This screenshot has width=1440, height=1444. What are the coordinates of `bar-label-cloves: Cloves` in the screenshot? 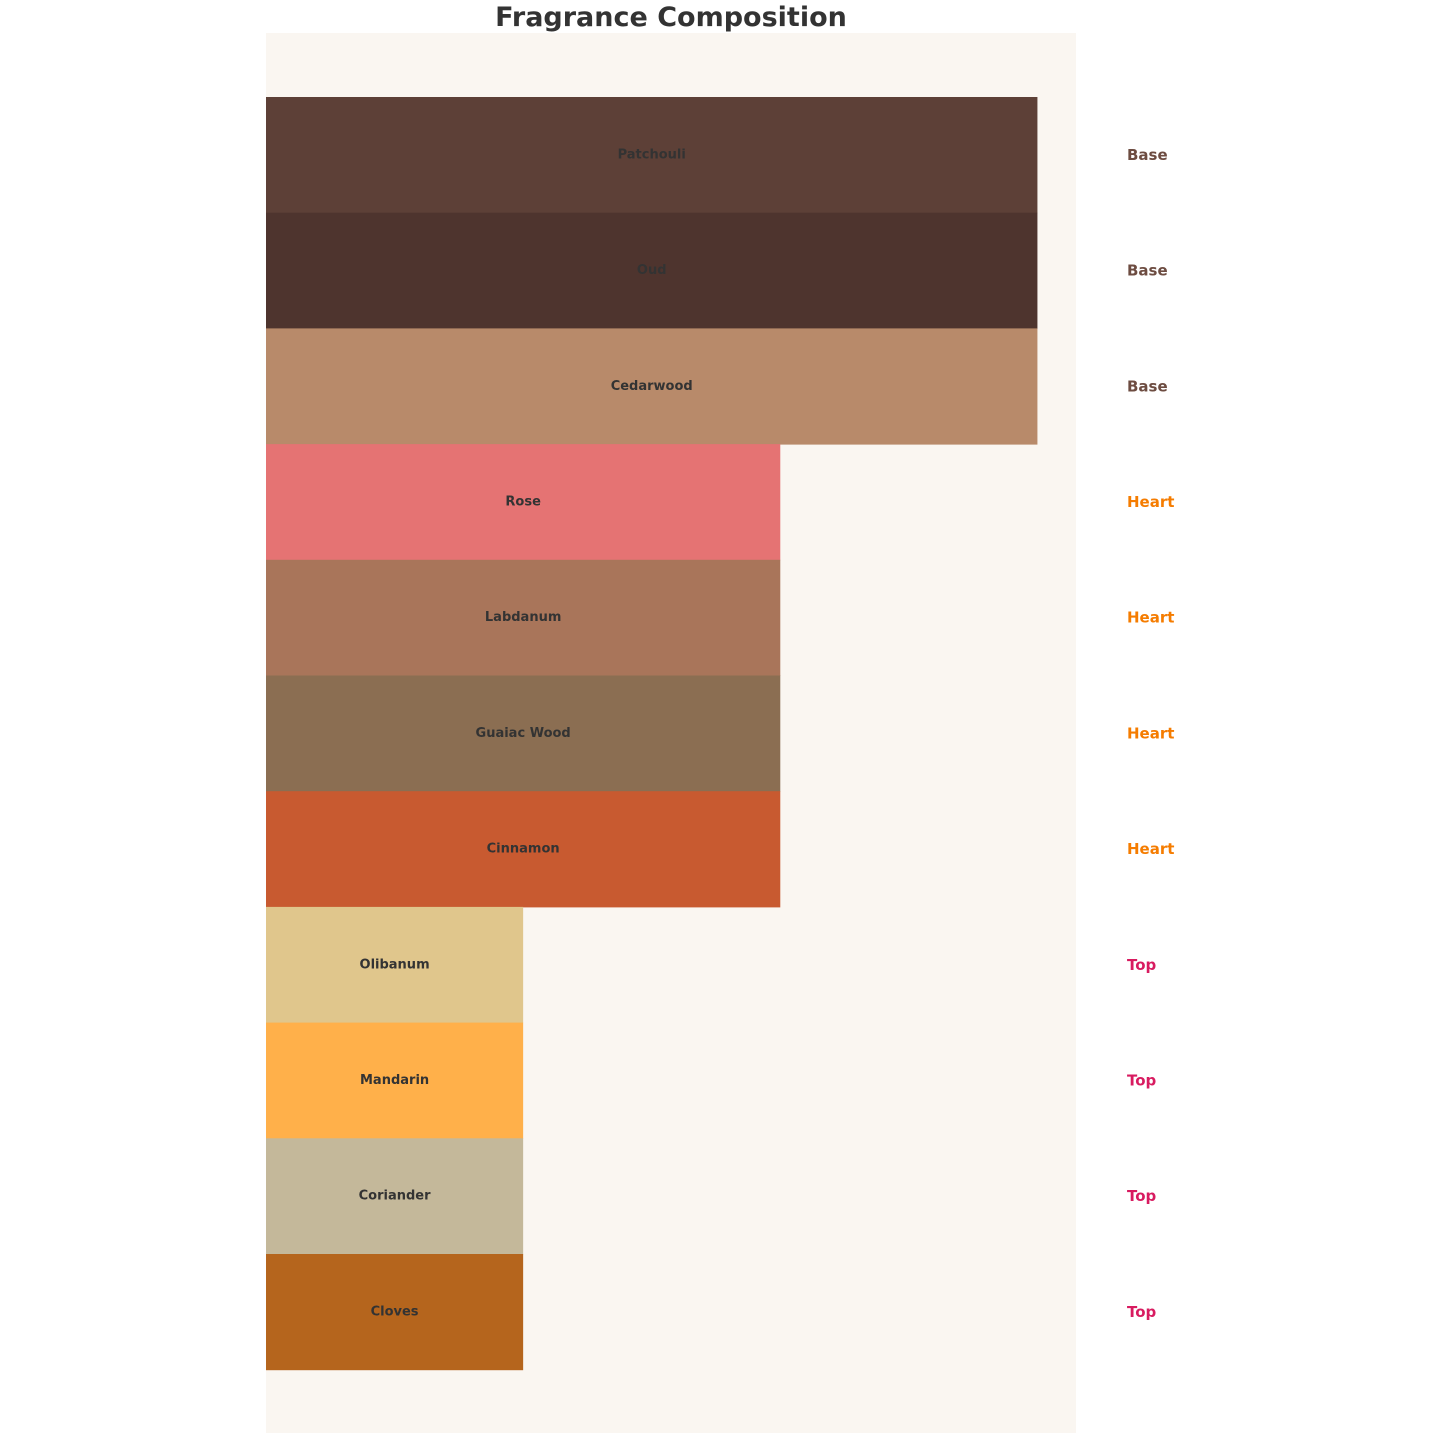 It's located at (395, 1311).